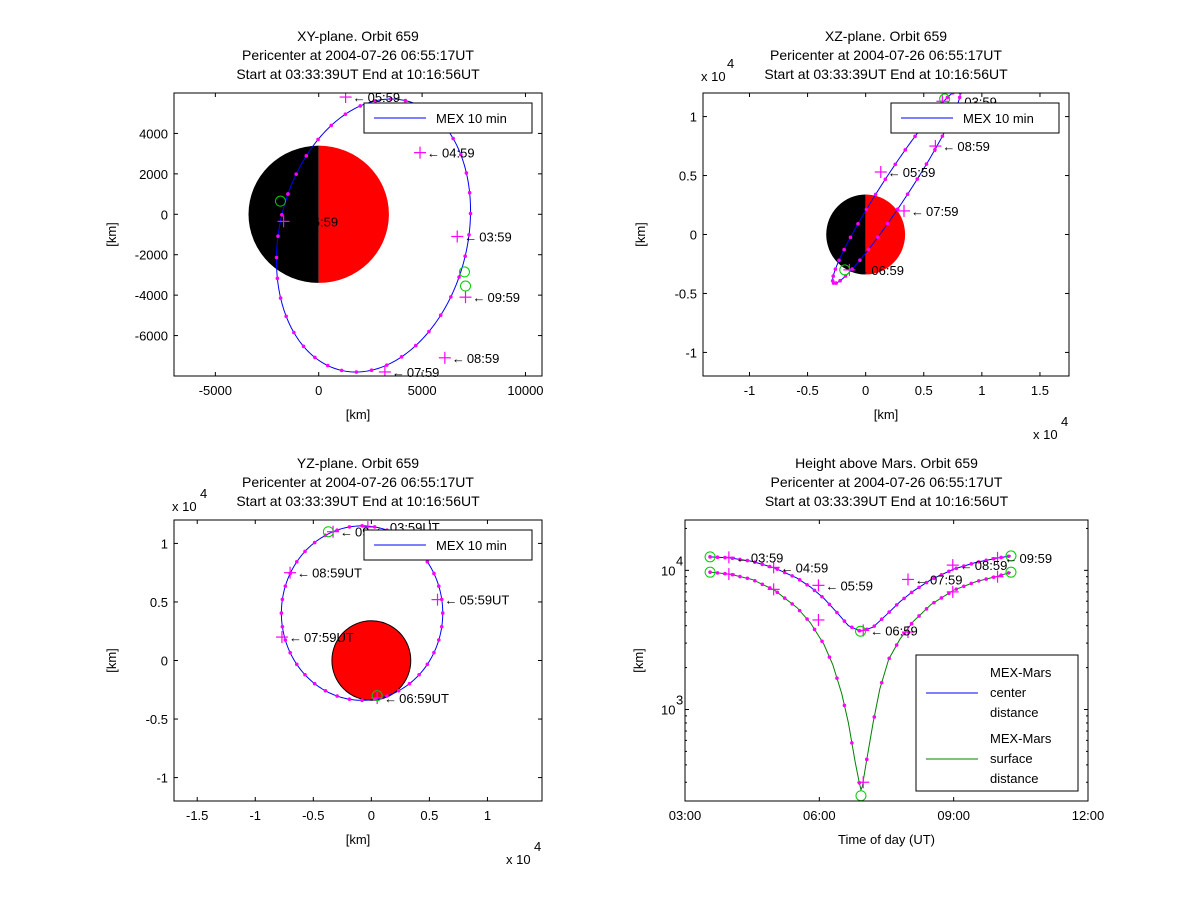 Image resolution: width=1200 pixels, height=900 pixels. What do you see at coordinates (856, 585) in the screenshot?
I see `hour-label: 05:59` at bounding box center [856, 585].